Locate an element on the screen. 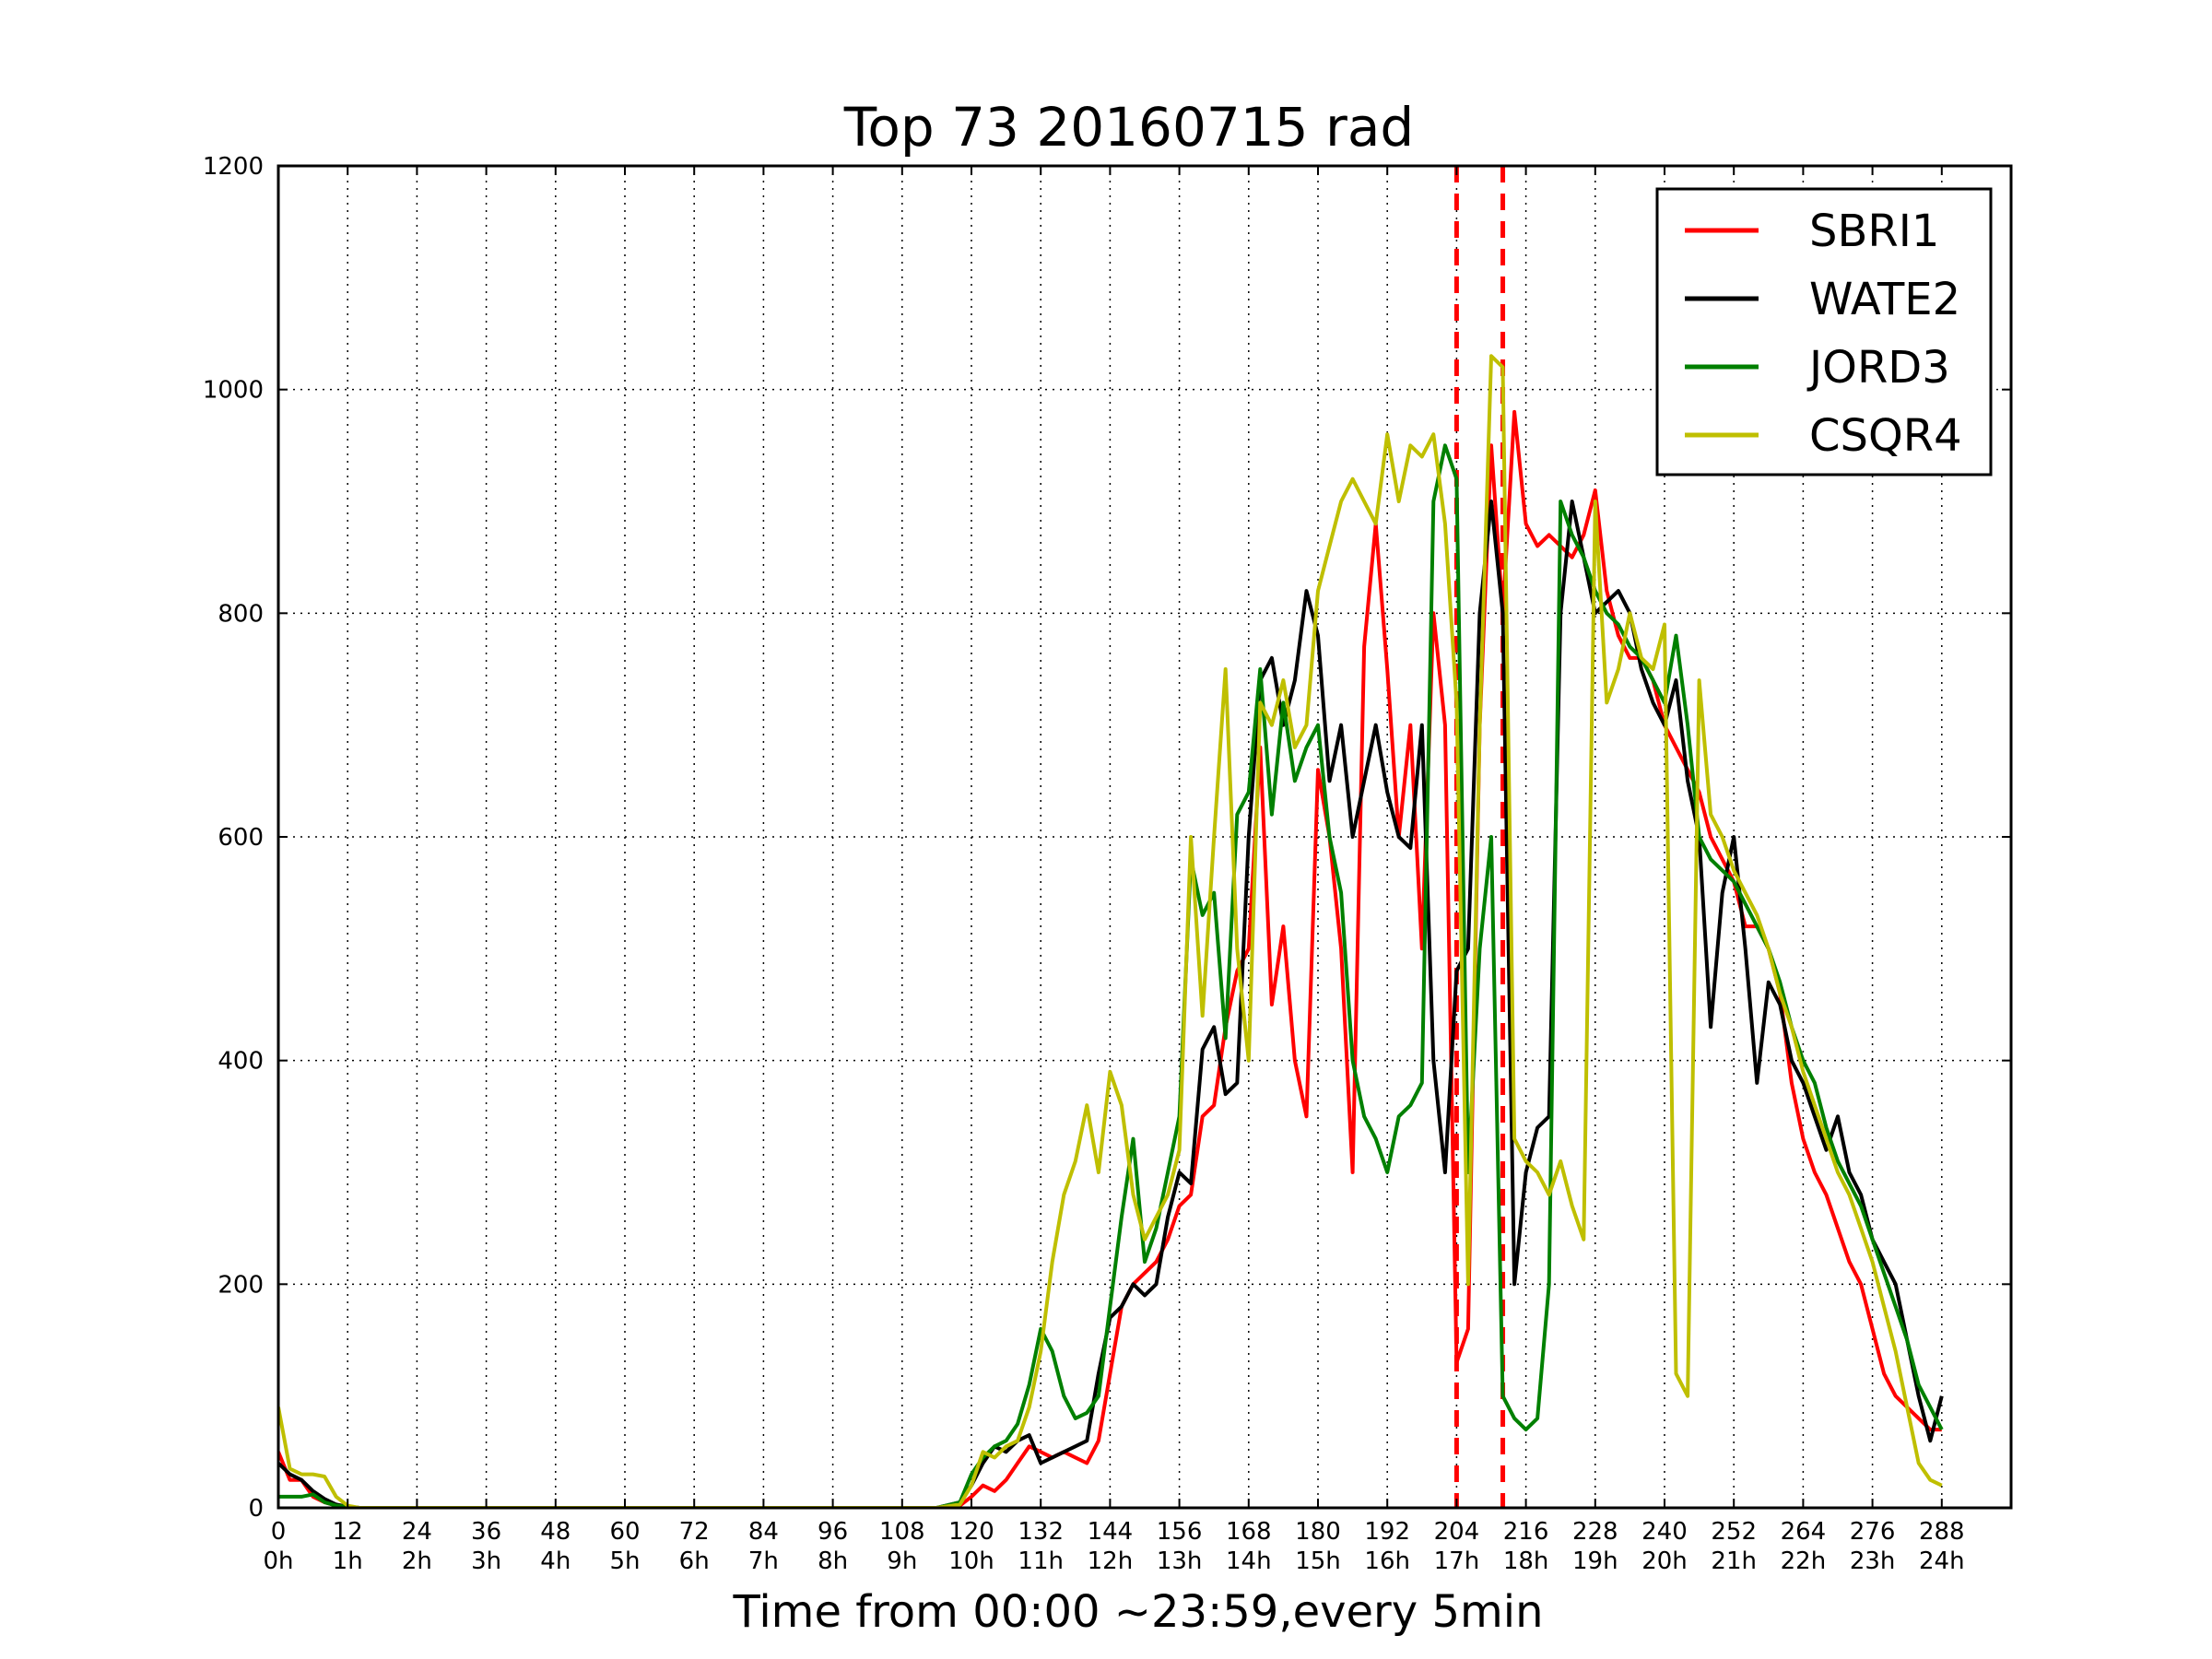 The height and width of the screenshot is (1659, 2212). x-tick-label-hour: 18h is located at coordinates (1526, 1561).